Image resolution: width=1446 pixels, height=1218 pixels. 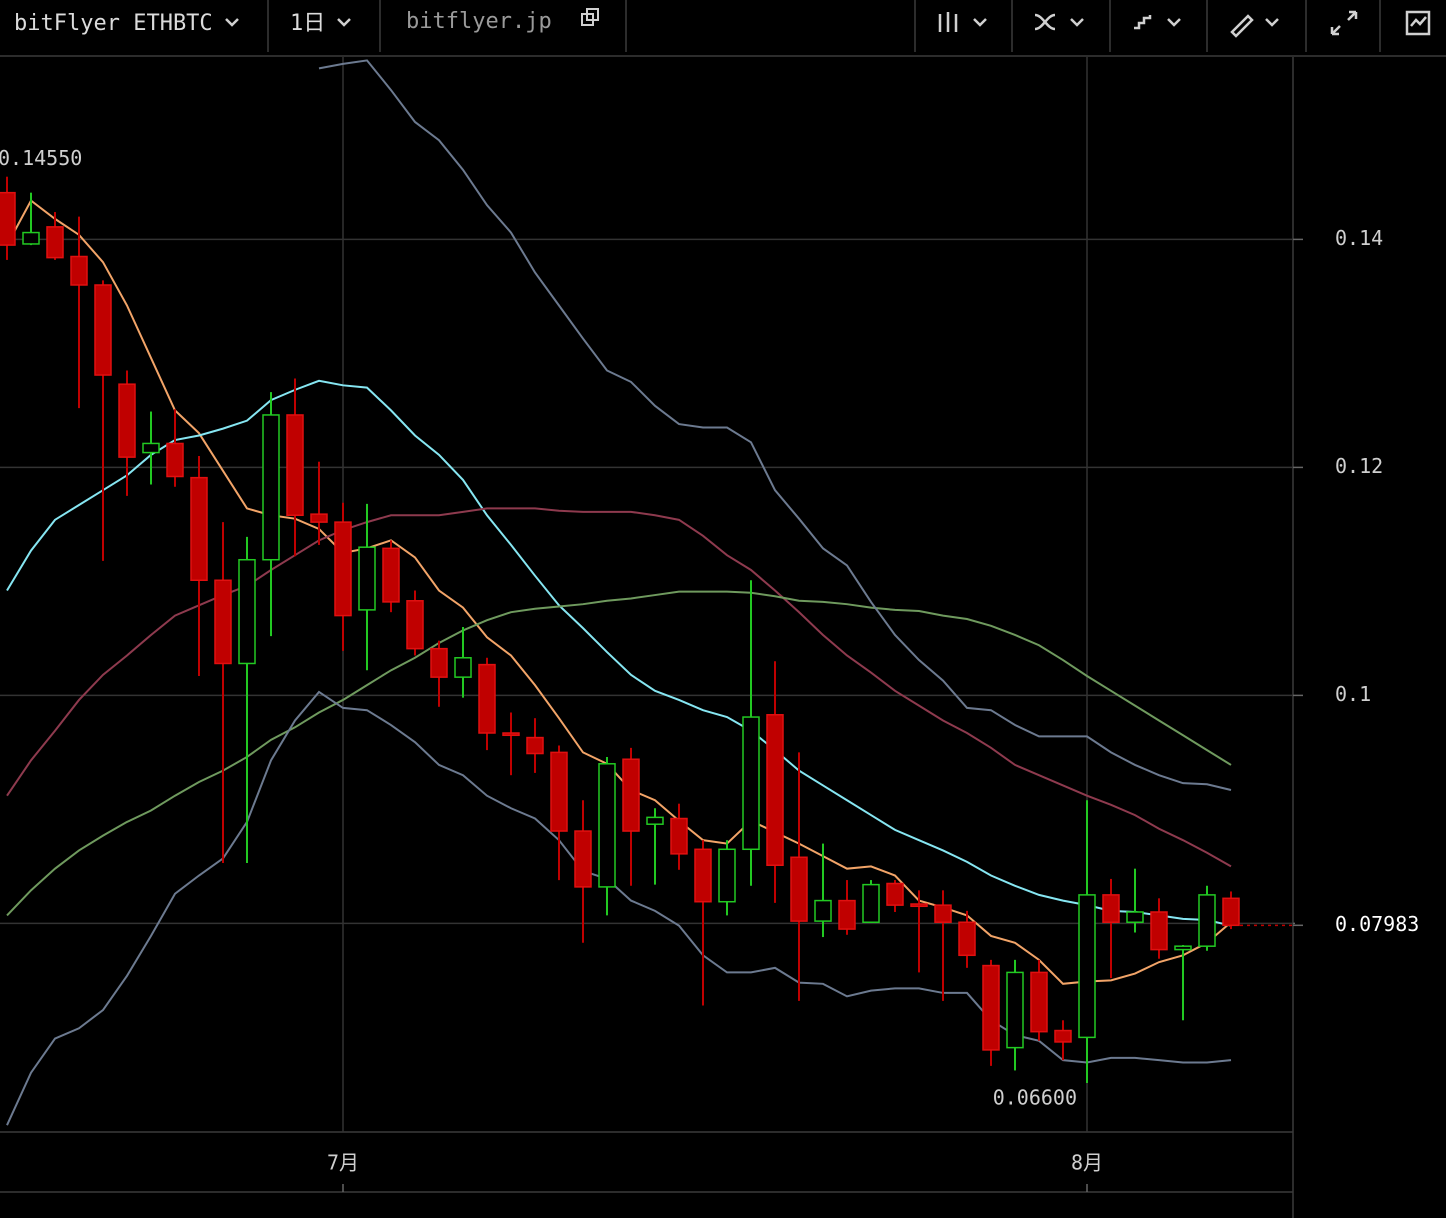 What do you see at coordinates (343, 1163) in the screenshot?
I see `x-tick-label: 7月` at bounding box center [343, 1163].